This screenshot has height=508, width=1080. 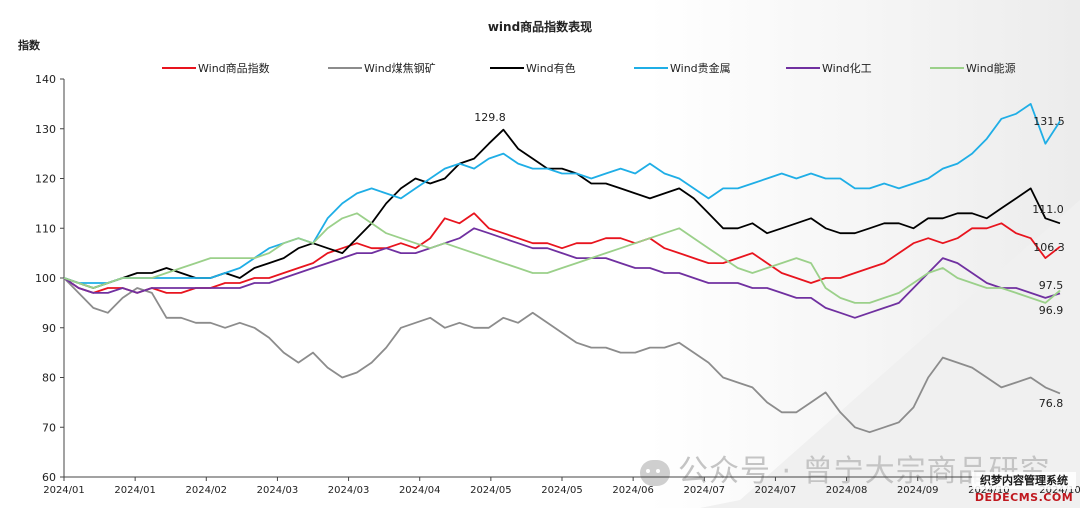 What do you see at coordinates (49, 378) in the screenshot?
I see `y-tick-label: 80` at bounding box center [49, 378].